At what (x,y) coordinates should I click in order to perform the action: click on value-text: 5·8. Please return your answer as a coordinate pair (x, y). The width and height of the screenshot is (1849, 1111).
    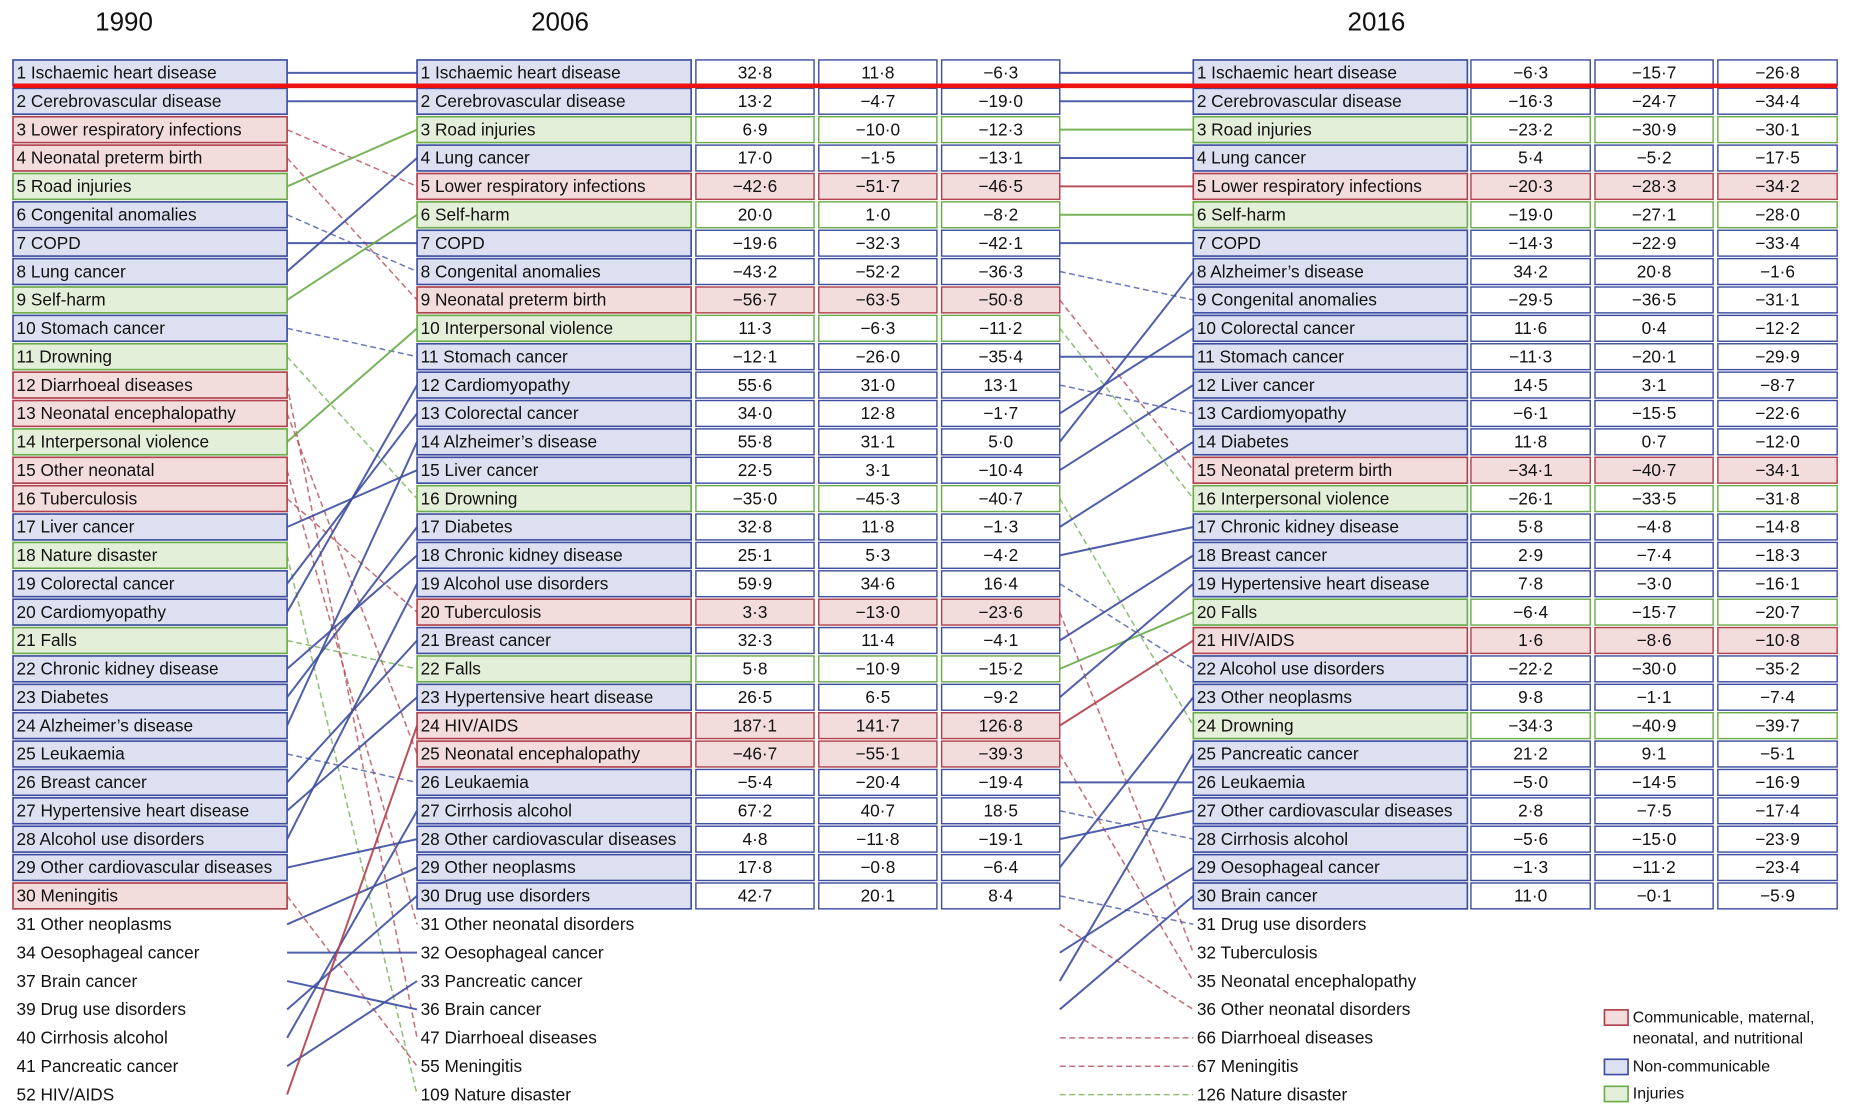
    Looking at the image, I should click on (755, 669).